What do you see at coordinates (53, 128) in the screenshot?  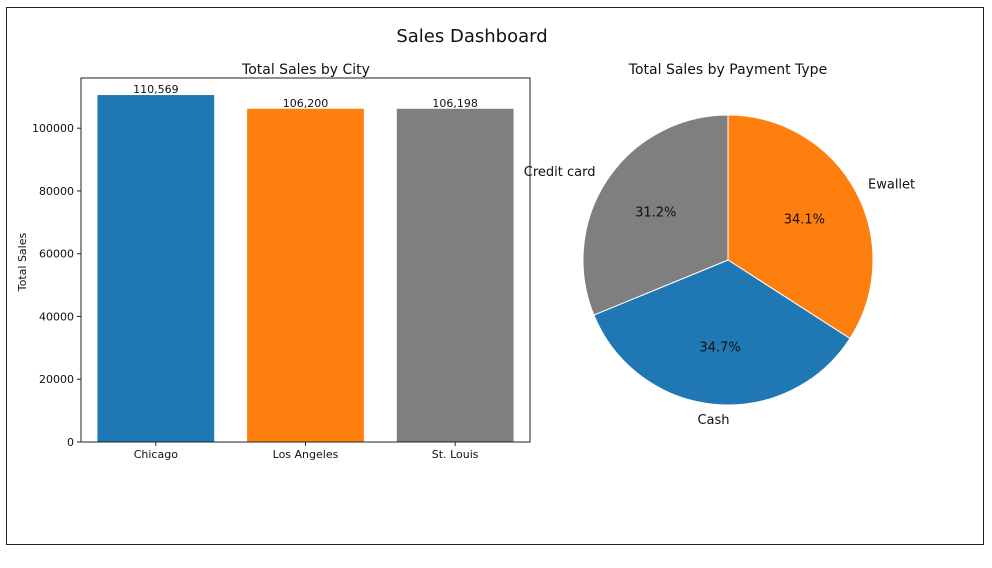 I see `y-tick-label: 100000` at bounding box center [53, 128].